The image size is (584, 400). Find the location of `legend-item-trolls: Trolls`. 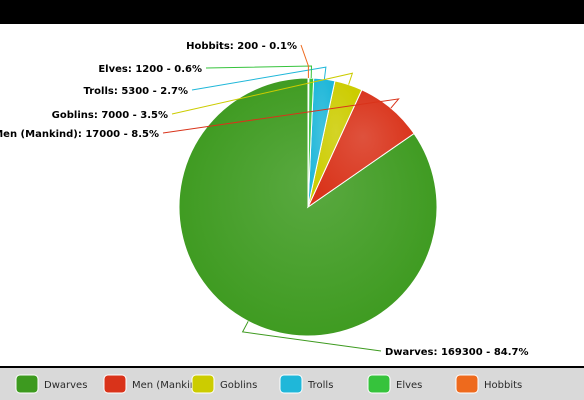

legend-item-trolls: Trolls is located at coordinates (306, 384).